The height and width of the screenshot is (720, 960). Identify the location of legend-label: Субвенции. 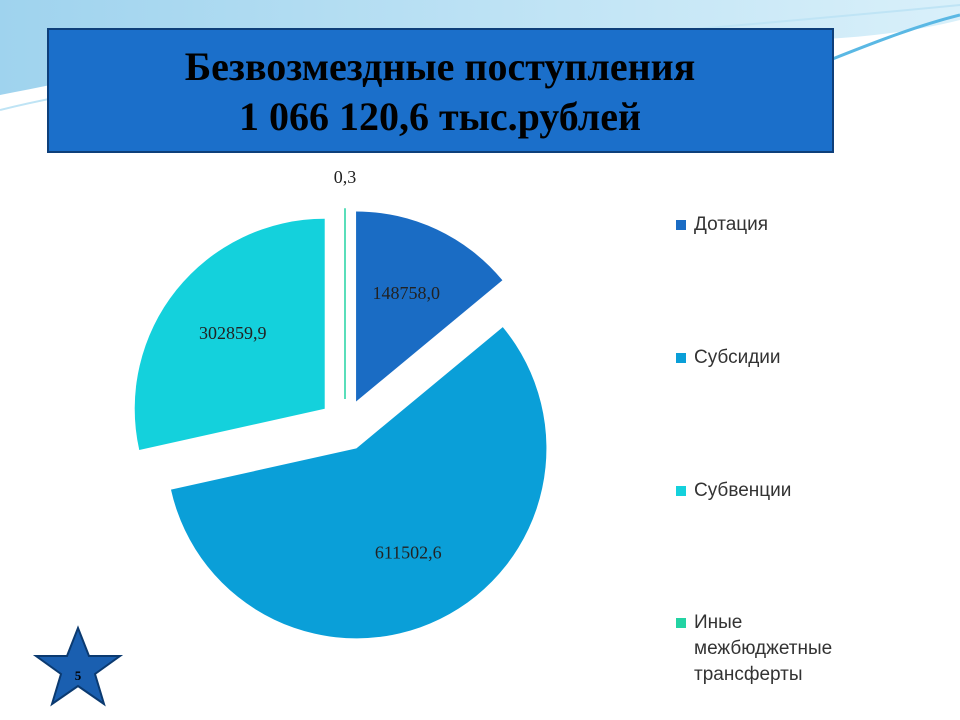
(743, 490).